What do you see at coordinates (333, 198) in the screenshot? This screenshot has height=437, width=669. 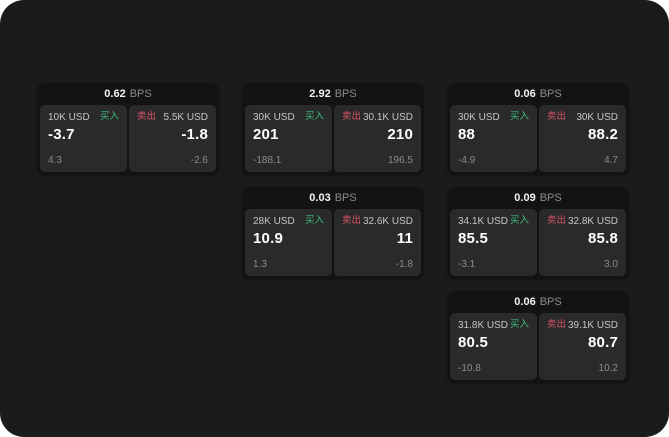 I see `card-header: 0.03 BPS` at bounding box center [333, 198].